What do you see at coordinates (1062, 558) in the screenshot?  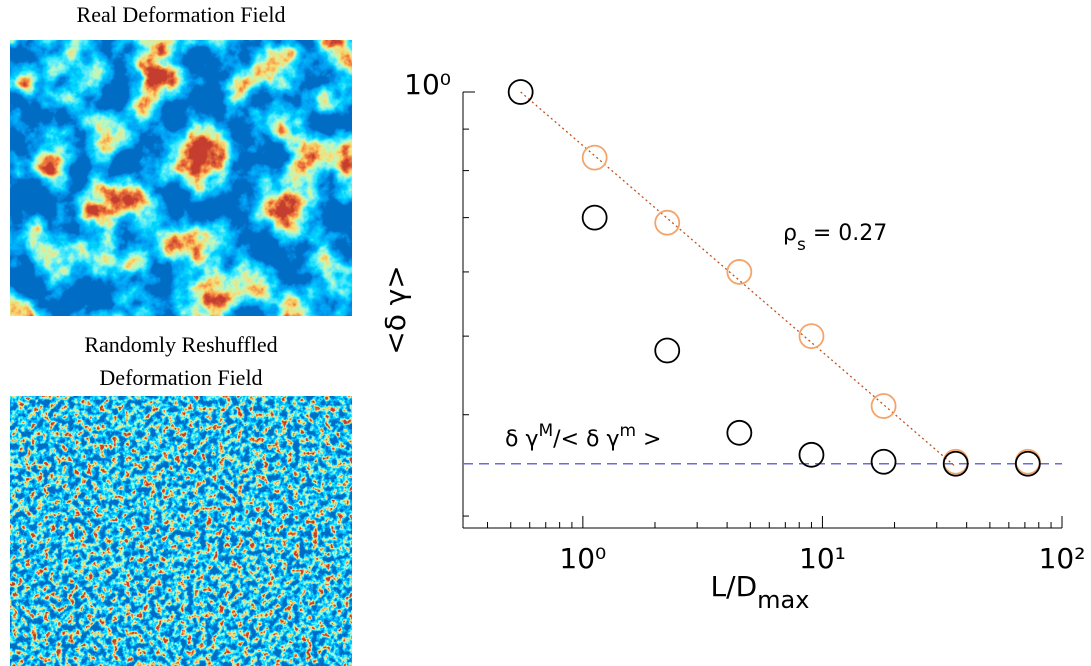 I see `x-tick-label: 10²` at bounding box center [1062, 558].